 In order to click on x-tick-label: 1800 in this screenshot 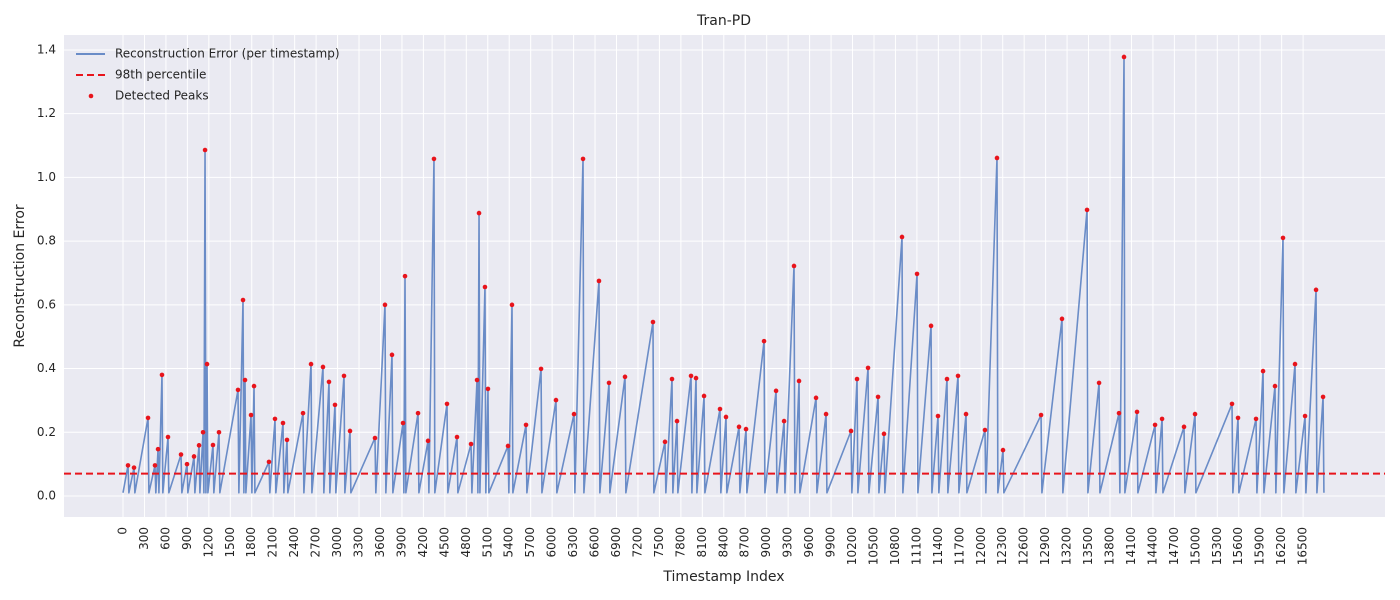, I will do `click(251, 542)`.